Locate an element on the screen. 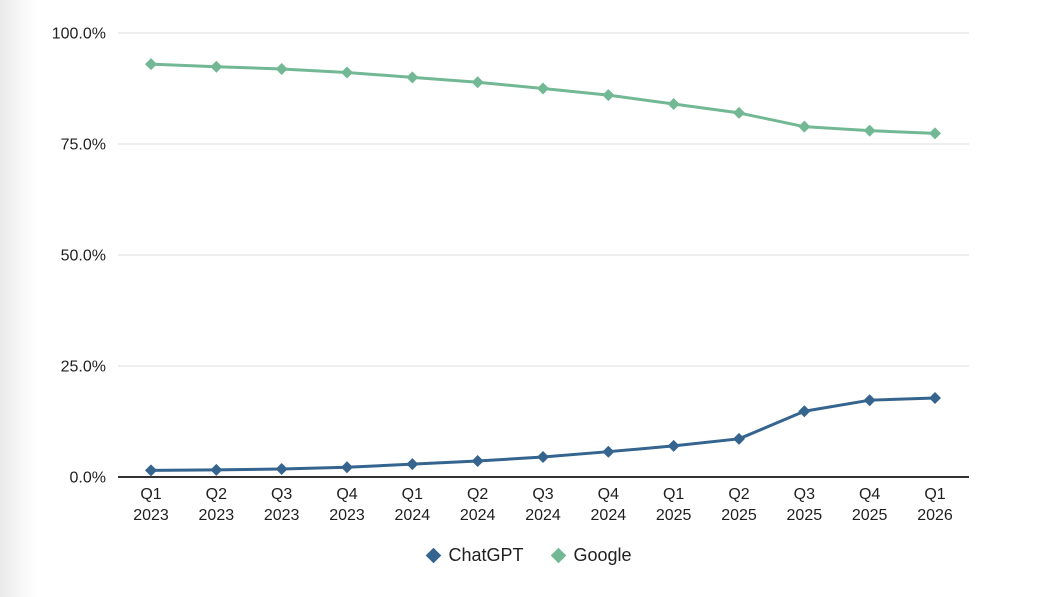 The height and width of the screenshot is (597, 1060). chatgpt-diamond-icon is located at coordinates (434, 555).